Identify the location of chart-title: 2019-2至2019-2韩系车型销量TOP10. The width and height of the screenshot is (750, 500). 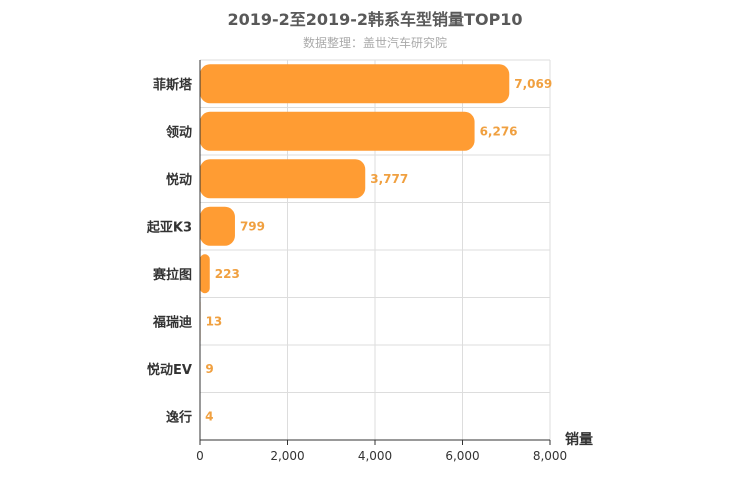
(375, 19).